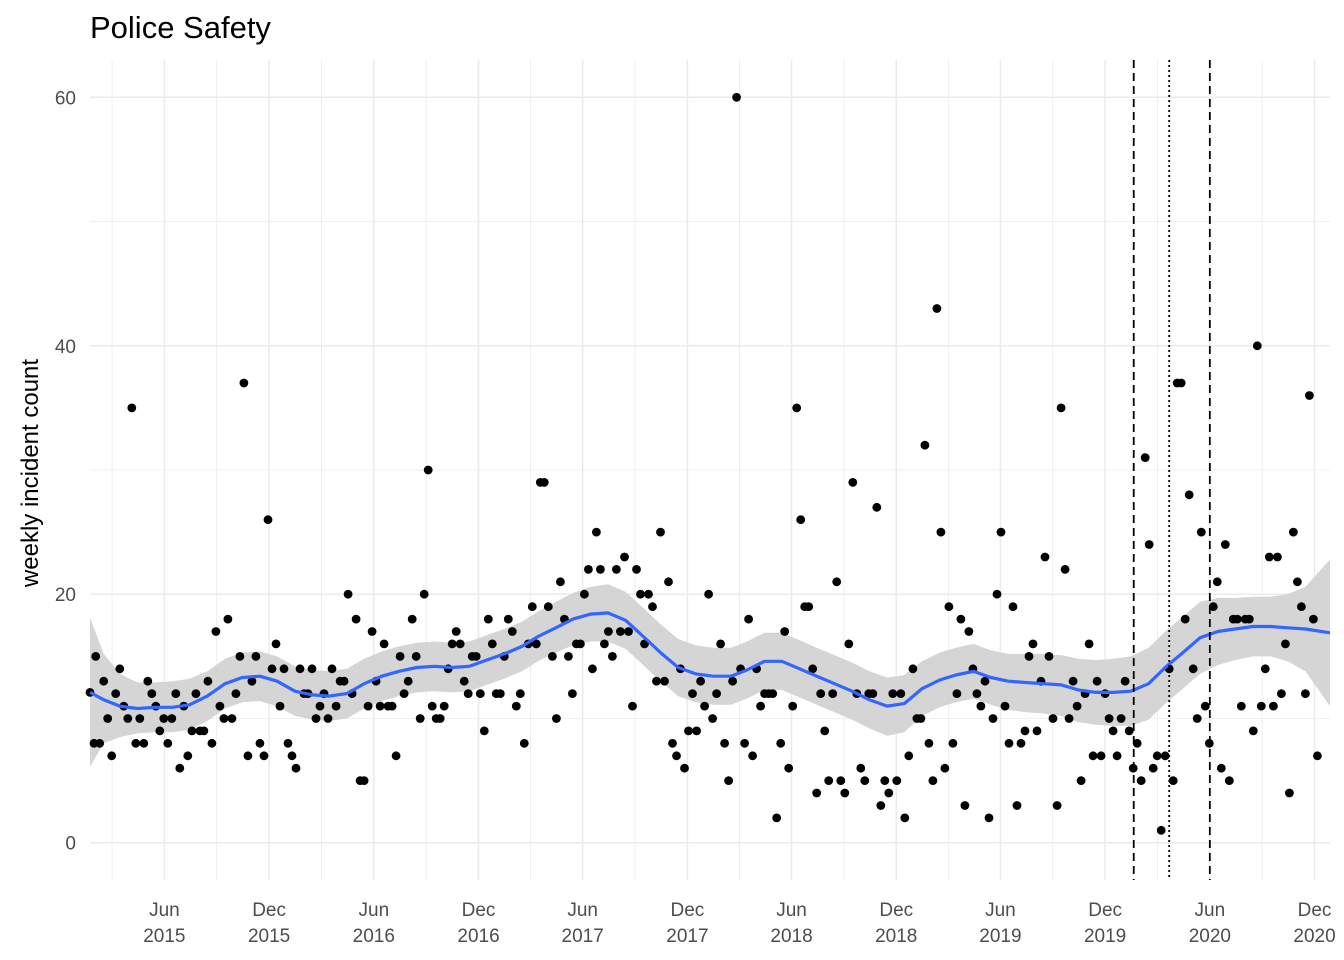 Image resolution: width=1344 pixels, height=960 pixels. I want to click on x-tick-label: Jun 2019, so click(1000, 923).